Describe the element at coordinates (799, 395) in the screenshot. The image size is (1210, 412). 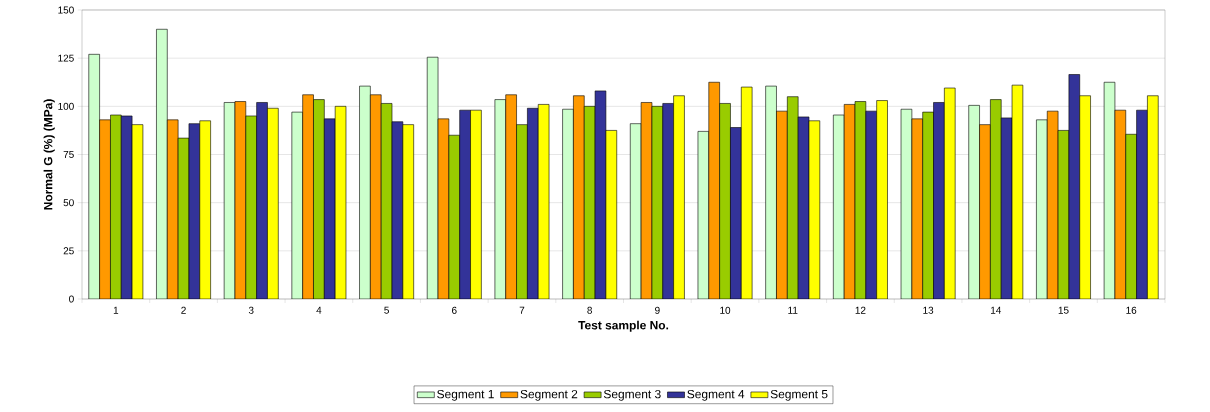
I see `legend-label: Segment 5` at that location.